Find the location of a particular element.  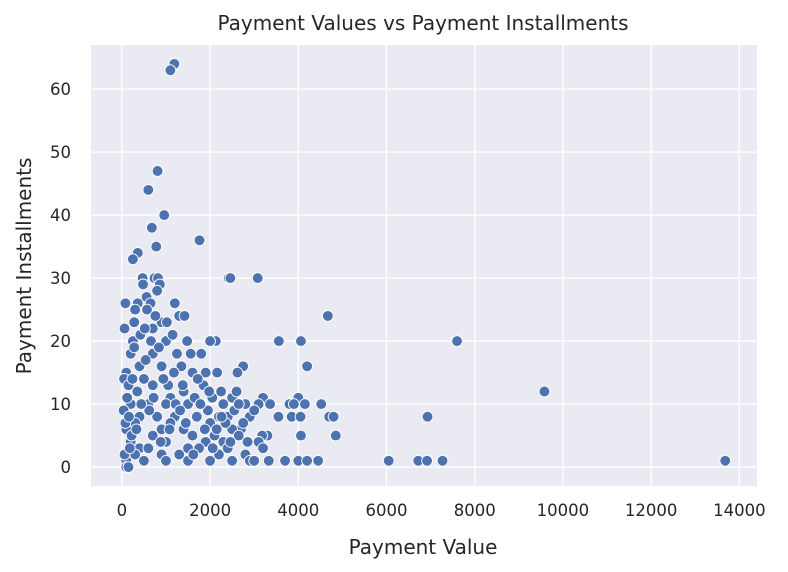

y-tick-label: 10 is located at coordinates (60, 404).